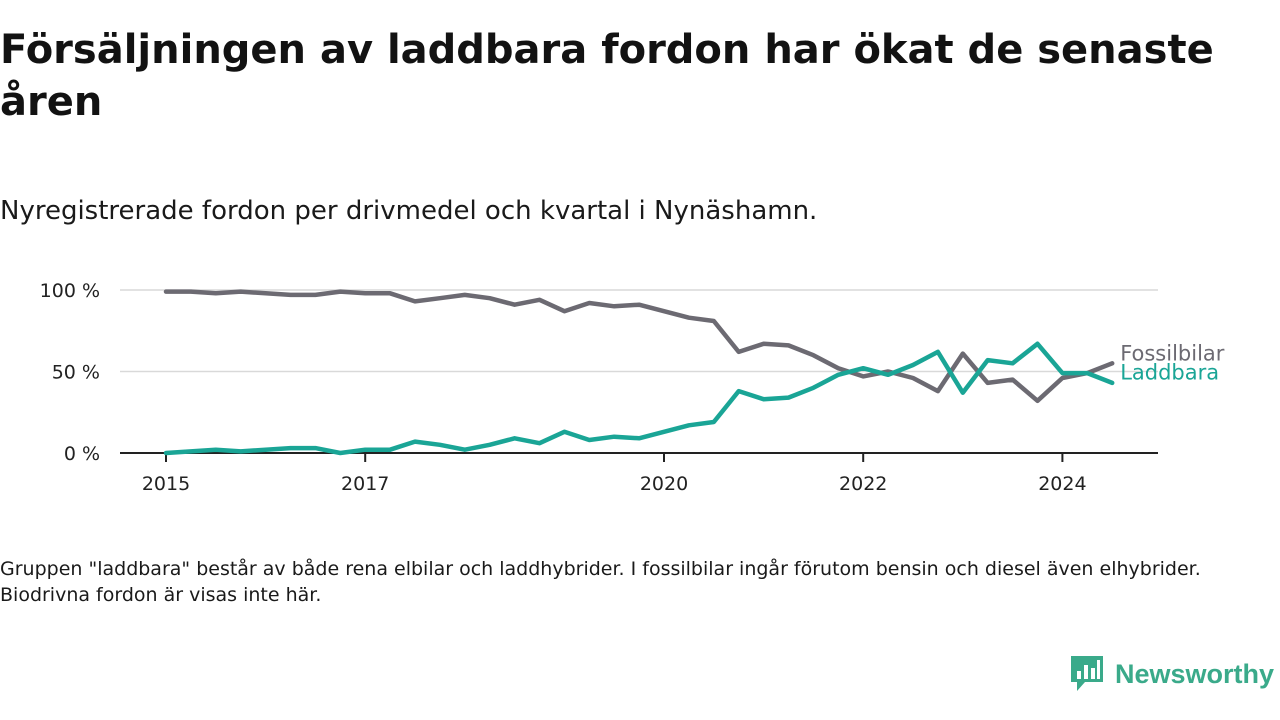 This screenshot has height=720, width=1280. I want to click on x-tick-label: 2015, so click(166, 484).